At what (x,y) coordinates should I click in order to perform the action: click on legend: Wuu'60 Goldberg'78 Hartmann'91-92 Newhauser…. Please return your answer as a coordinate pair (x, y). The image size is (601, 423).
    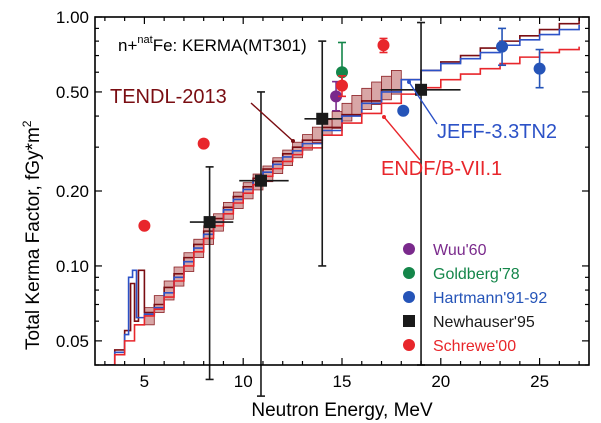
    Looking at the image, I should click on (475, 298).